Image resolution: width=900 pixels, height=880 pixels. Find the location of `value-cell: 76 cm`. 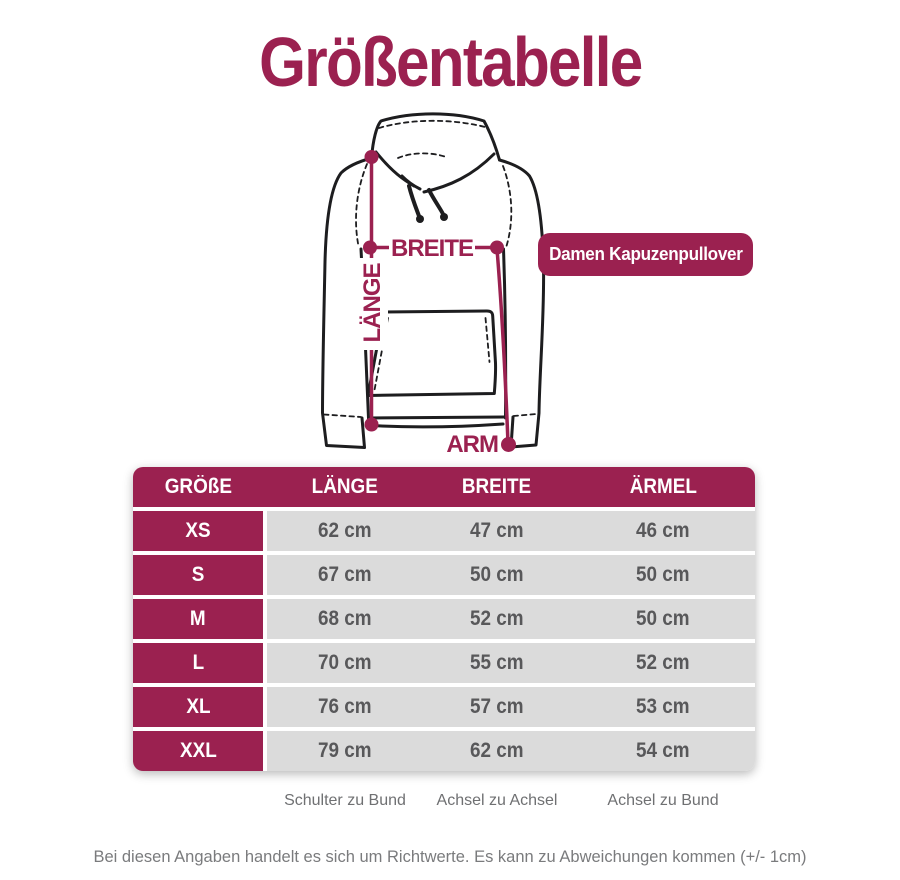

value-cell: 76 cm is located at coordinates (345, 707).